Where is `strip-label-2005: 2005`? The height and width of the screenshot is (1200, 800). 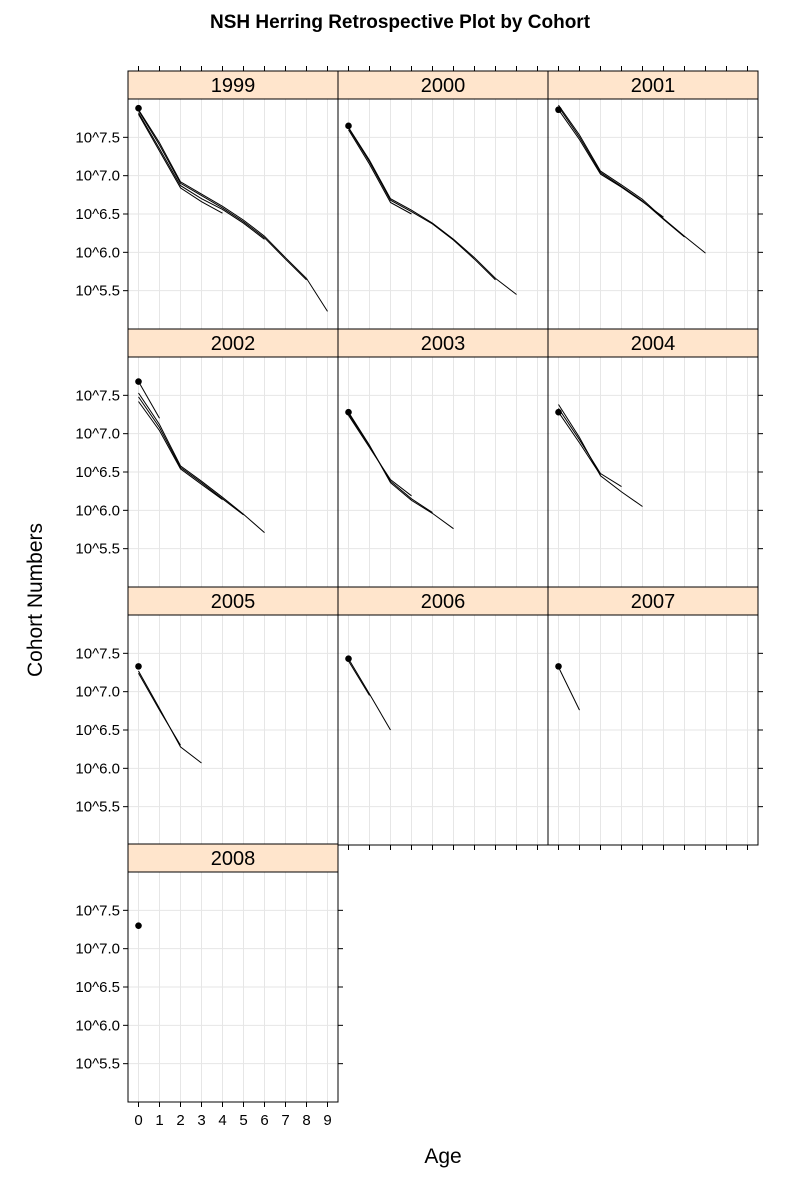 strip-label-2005: 2005 is located at coordinates (233, 602).